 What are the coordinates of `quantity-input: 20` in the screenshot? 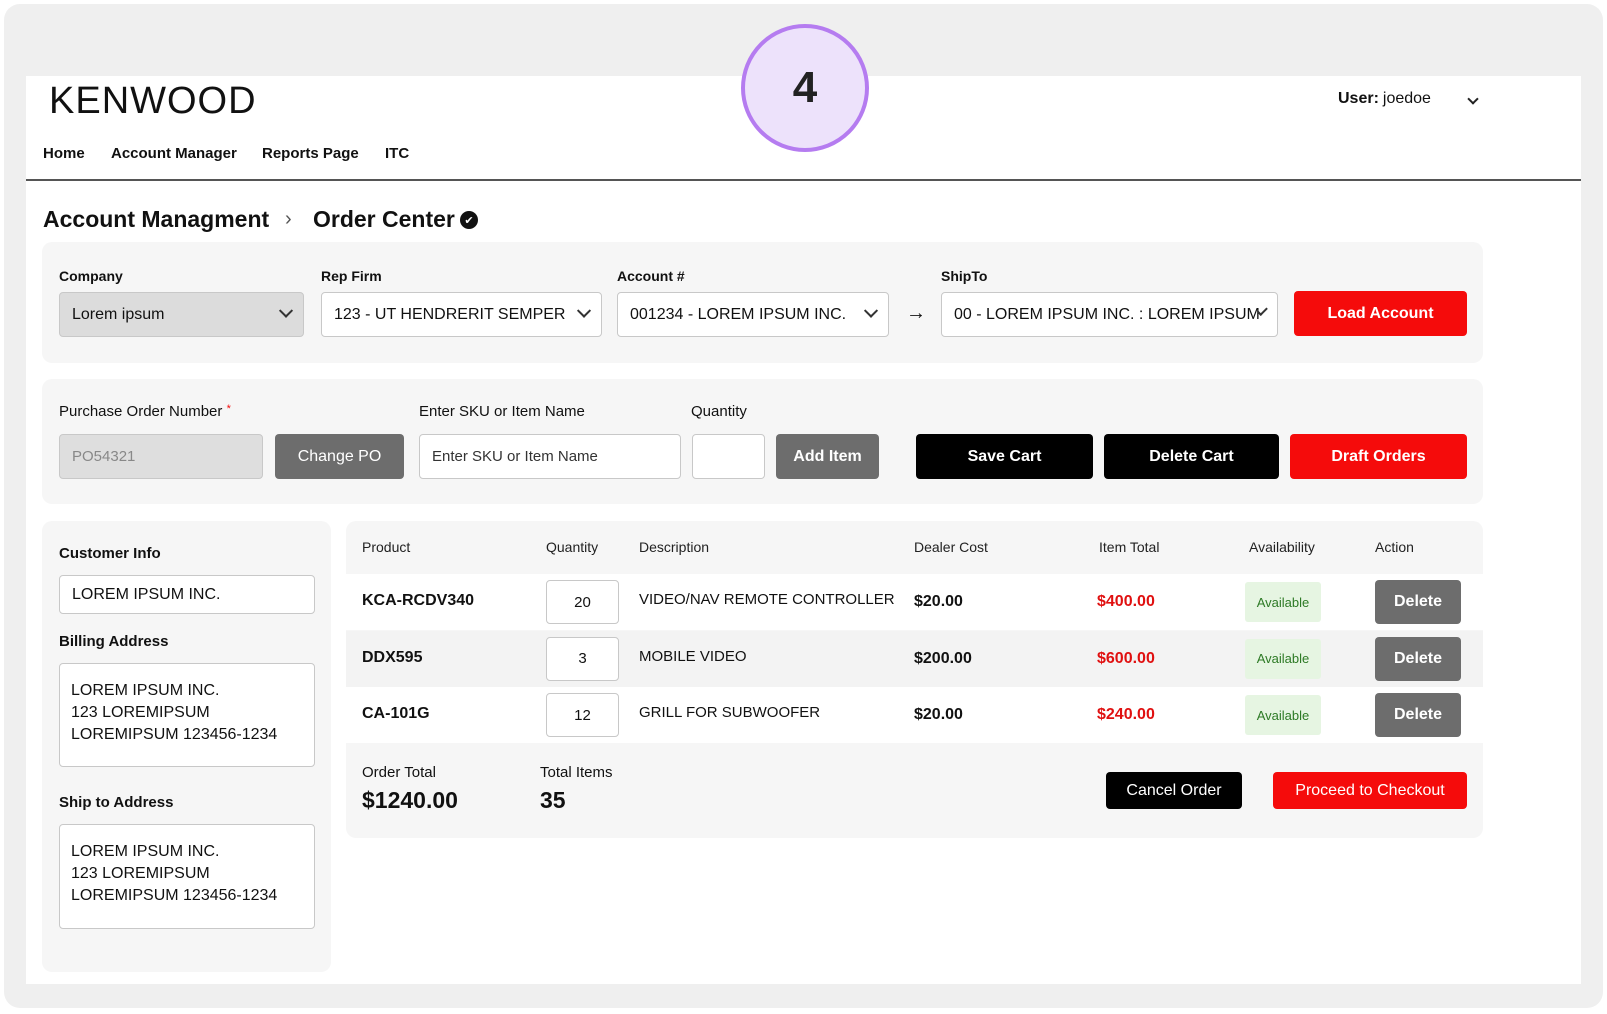 It's located at (582, 602).